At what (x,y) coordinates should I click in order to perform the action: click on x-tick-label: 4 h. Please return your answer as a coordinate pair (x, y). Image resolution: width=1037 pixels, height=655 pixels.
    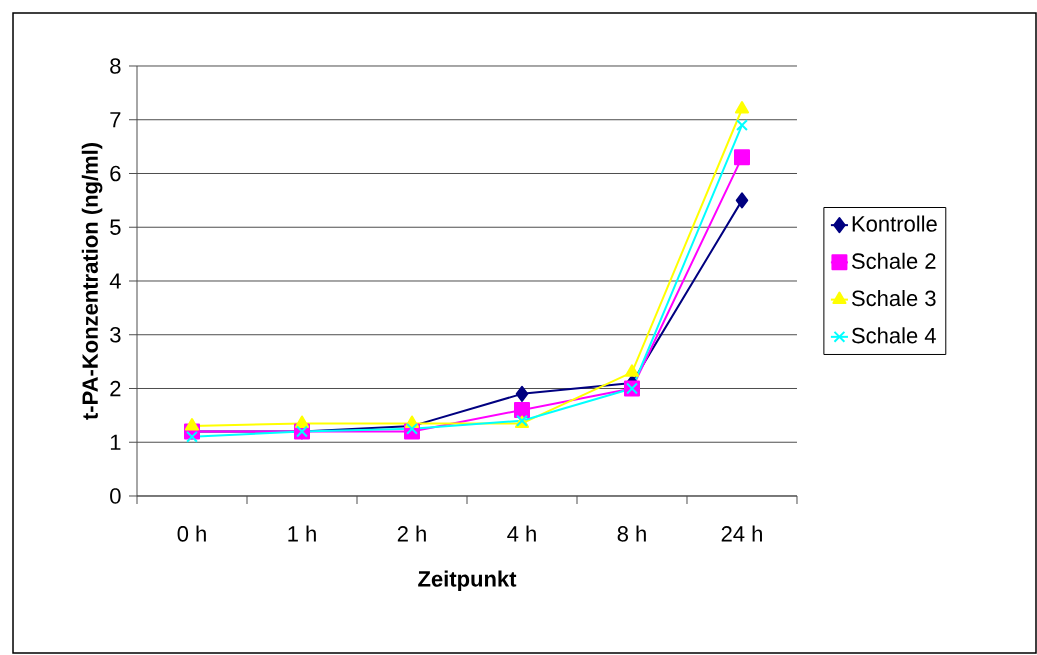
    Looking at the image, I should click on (521, 533).